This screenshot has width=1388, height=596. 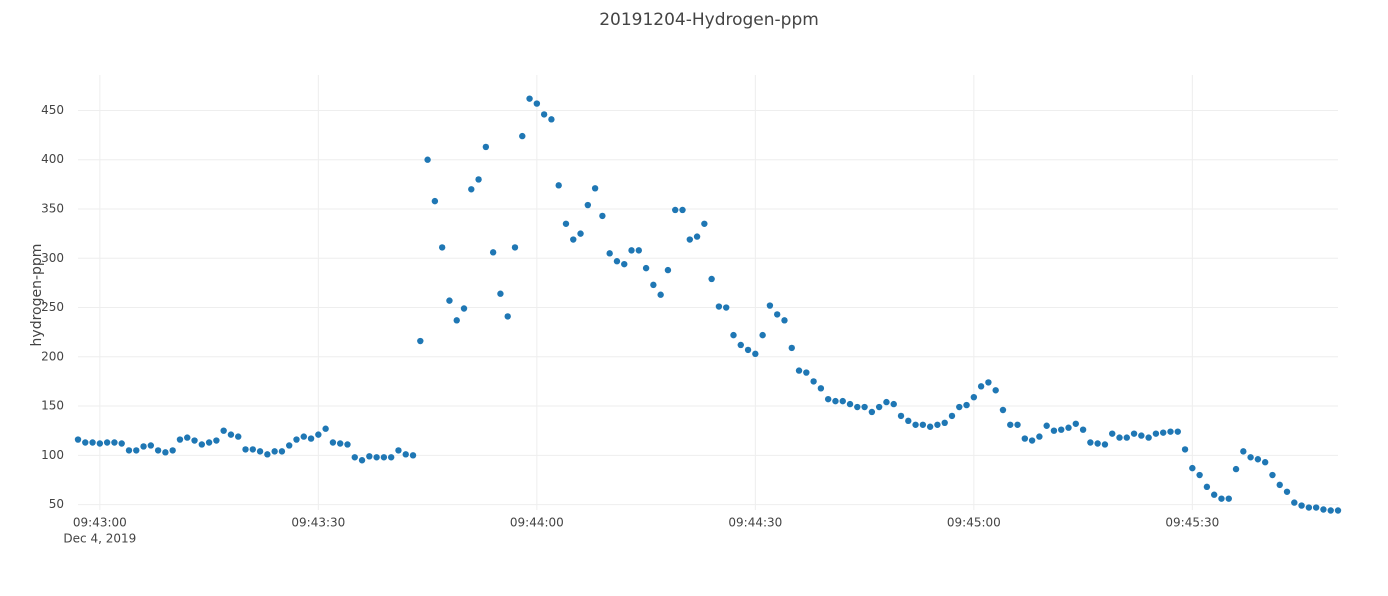 I want to click on x-tick-label: 09:45:00, so click(x=974, y=523).